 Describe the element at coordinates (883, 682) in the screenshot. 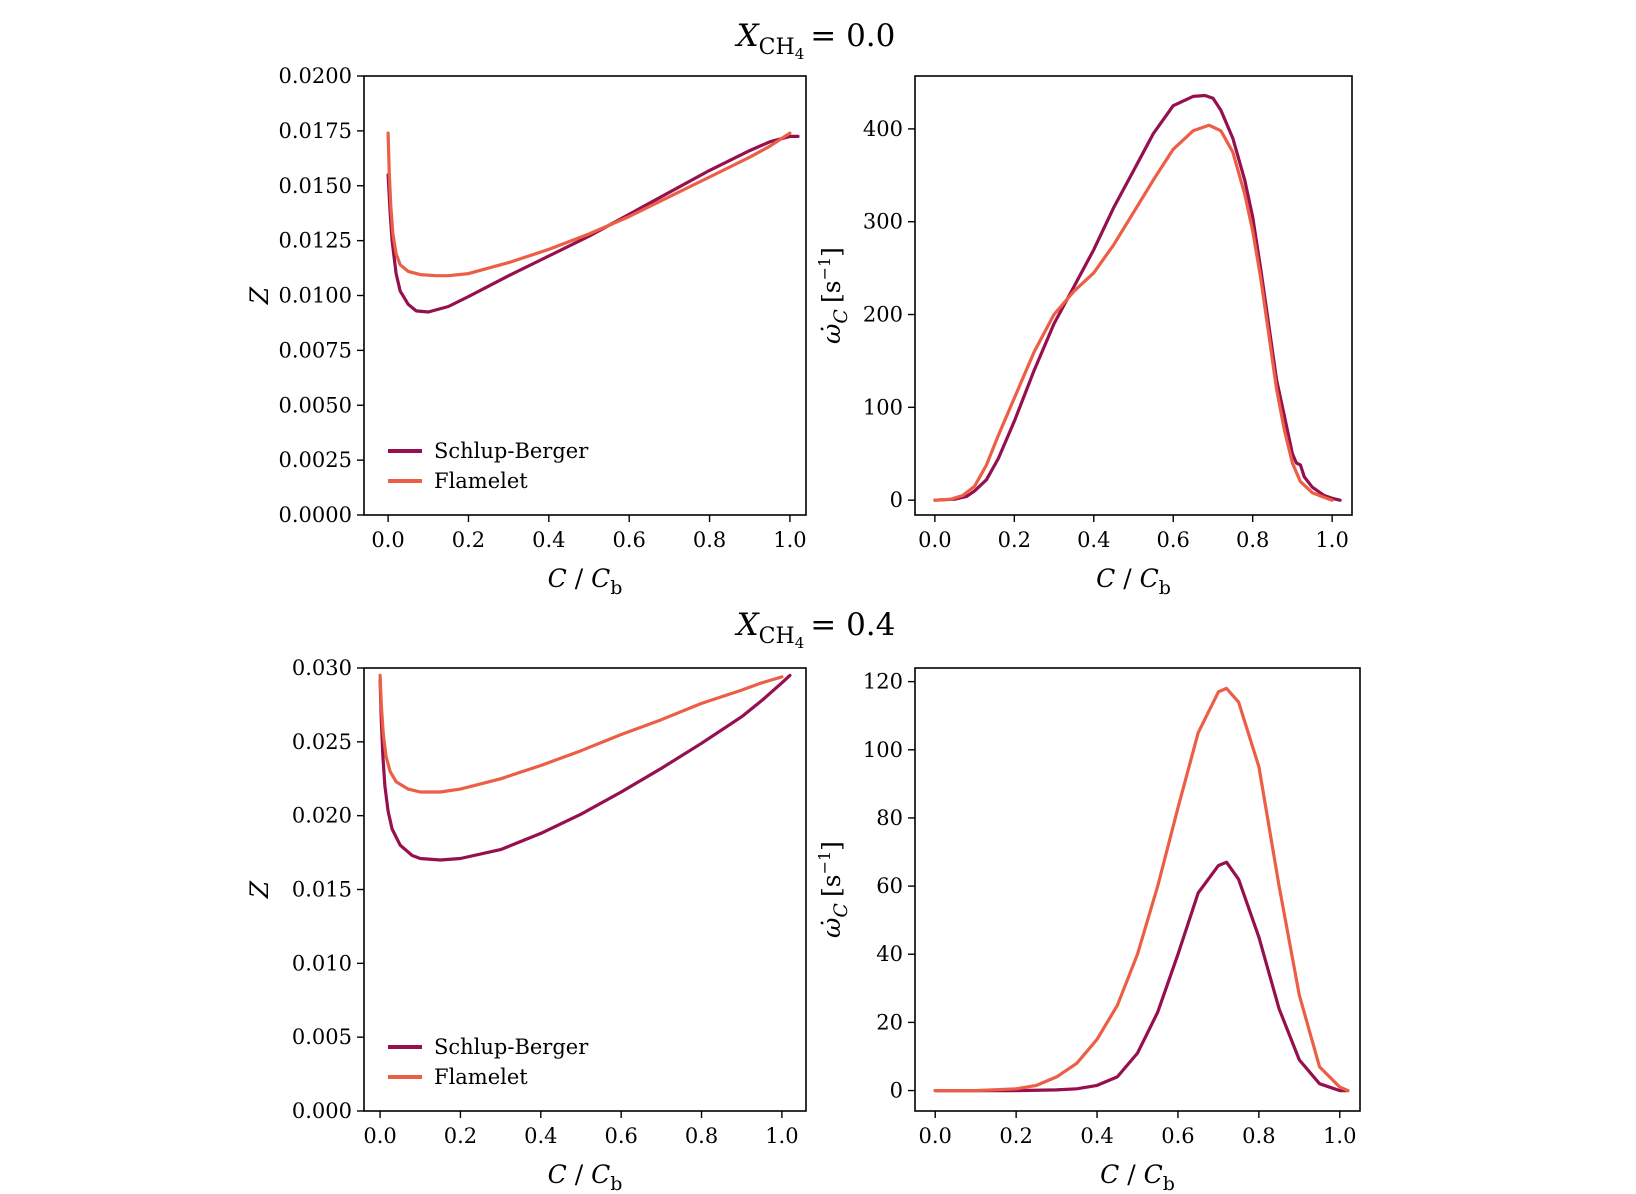

I see `y-tick-label: 120` at that location.